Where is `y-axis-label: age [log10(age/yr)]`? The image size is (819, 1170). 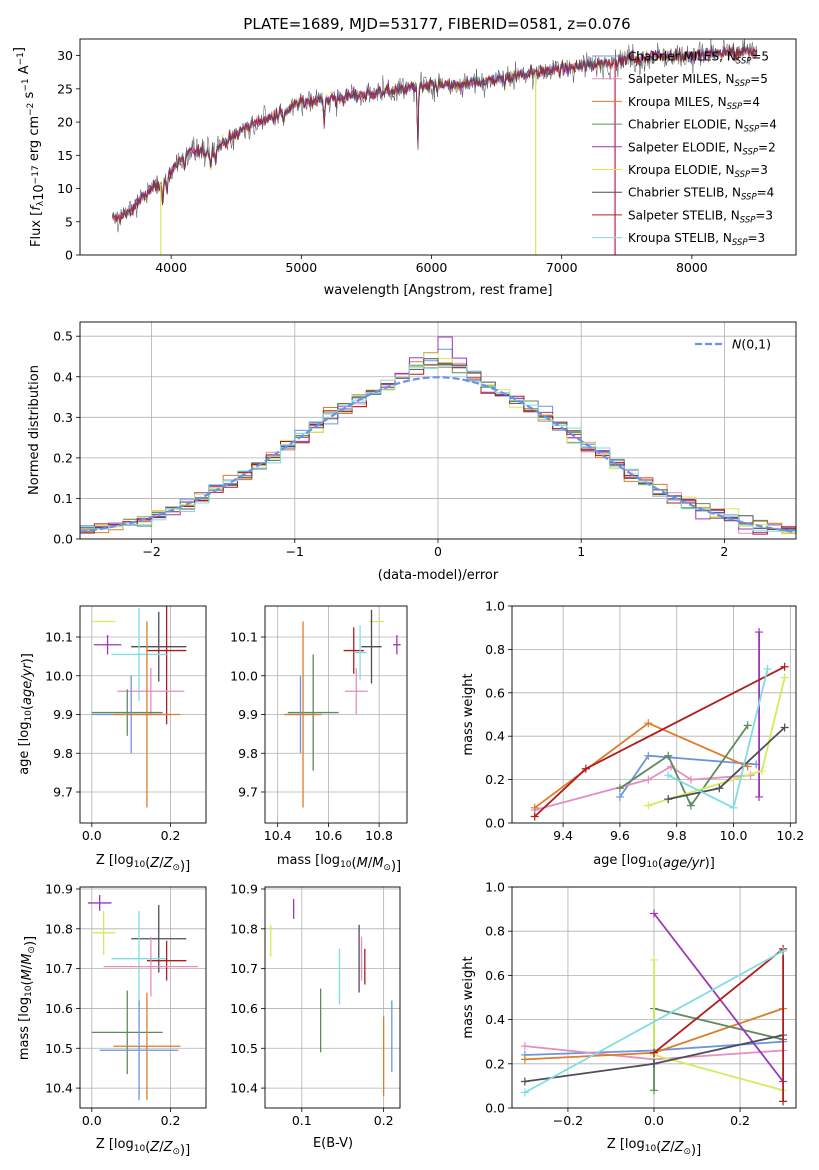
y-axis-label: age [log10(age/yr)] is located at coordinates (26, 714).